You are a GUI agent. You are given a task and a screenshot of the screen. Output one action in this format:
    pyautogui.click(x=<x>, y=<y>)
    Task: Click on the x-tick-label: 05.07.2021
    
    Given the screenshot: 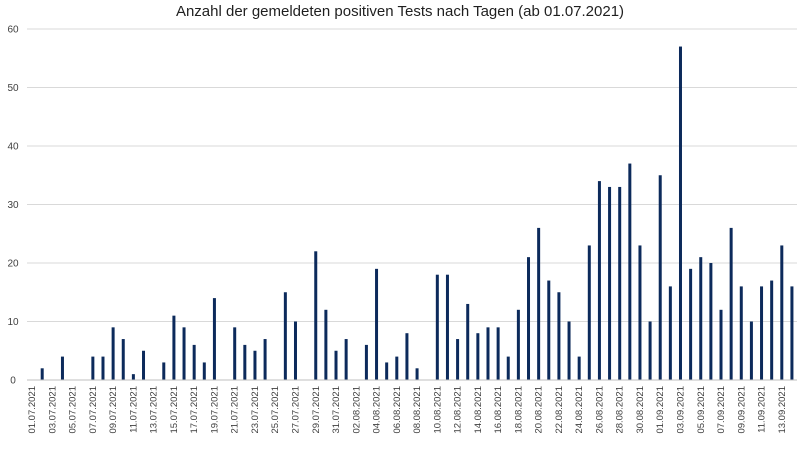 What is the action you would take?
    pyautogui.click(x=73, y=410)
    